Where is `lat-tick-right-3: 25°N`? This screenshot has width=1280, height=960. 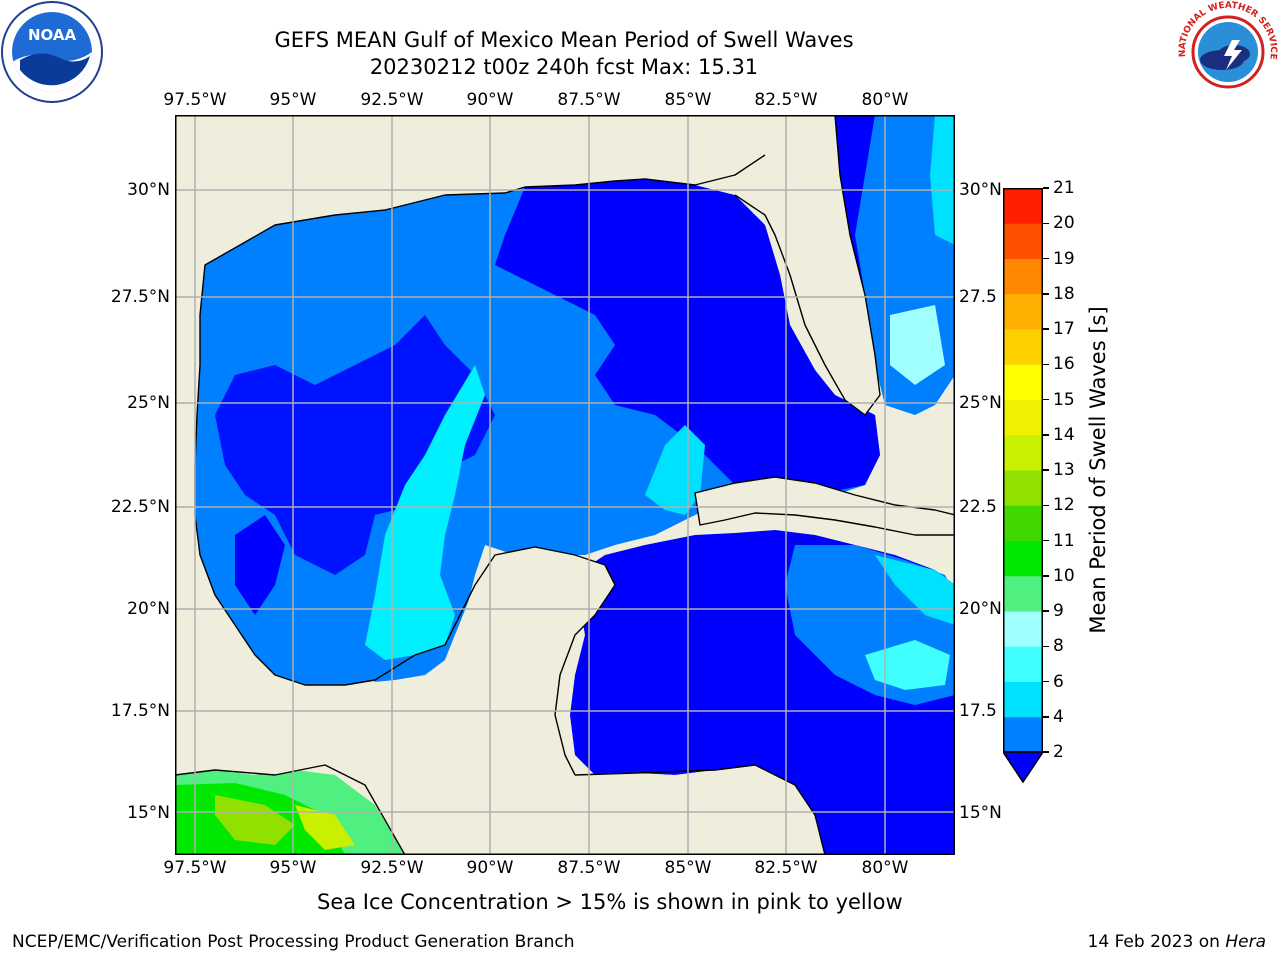 lat-tick-right-3: 25°N is located at coordinates (980, 403).